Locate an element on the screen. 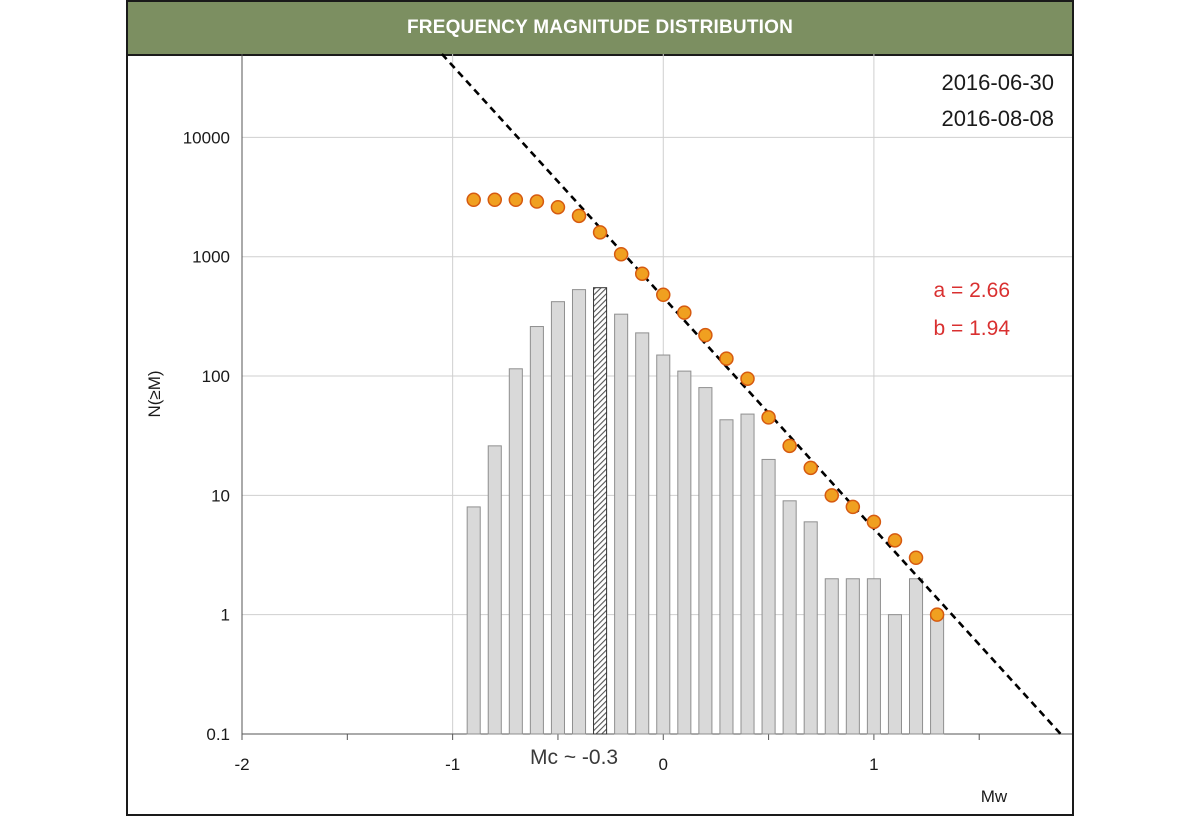 The image size is (1200, 820). y-tick-label: 10 is located at coordinates (220, 495).